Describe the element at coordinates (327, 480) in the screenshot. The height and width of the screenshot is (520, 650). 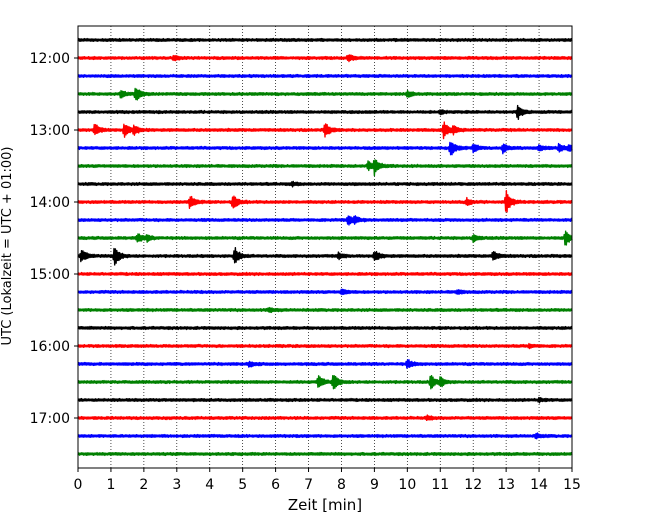
I see `x-axis-ticks: 0 1 2 3 4 5 6 7 8 9 10 11 12 13 14 15` at that location.